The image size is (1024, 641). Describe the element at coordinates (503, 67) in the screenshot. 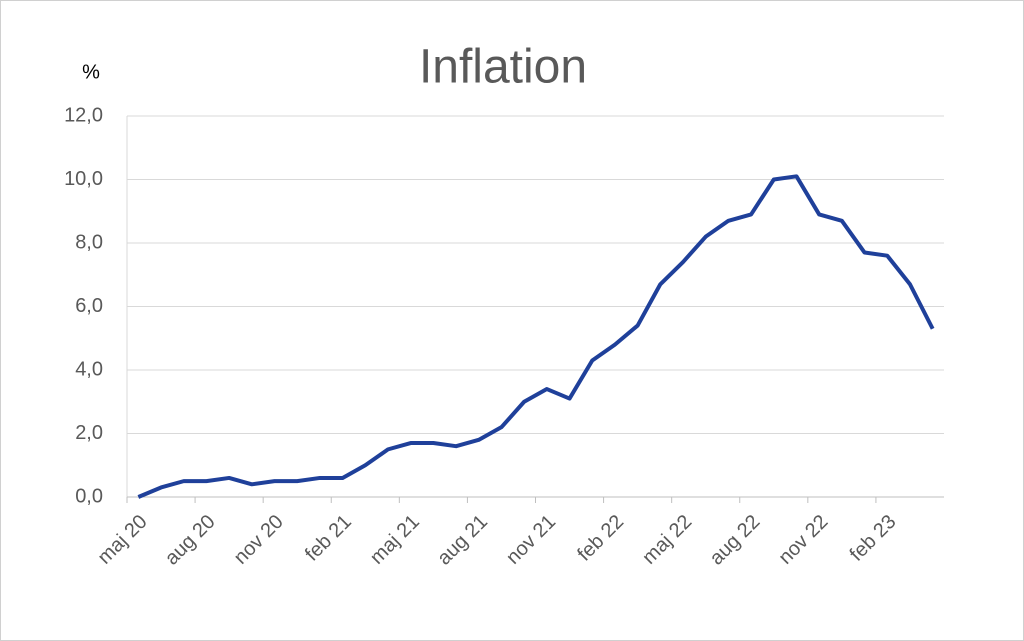

I see `chart-title: Inflation` at that location.